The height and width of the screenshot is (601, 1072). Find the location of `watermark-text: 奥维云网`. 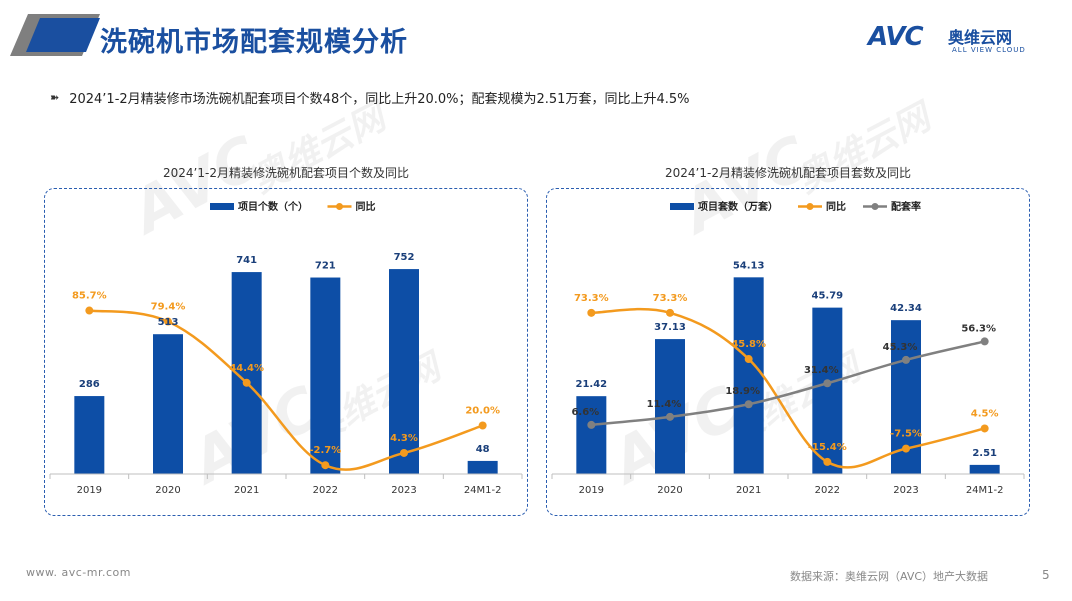

watermark-text: 奥维云网 is located at coordinates (863, 149).